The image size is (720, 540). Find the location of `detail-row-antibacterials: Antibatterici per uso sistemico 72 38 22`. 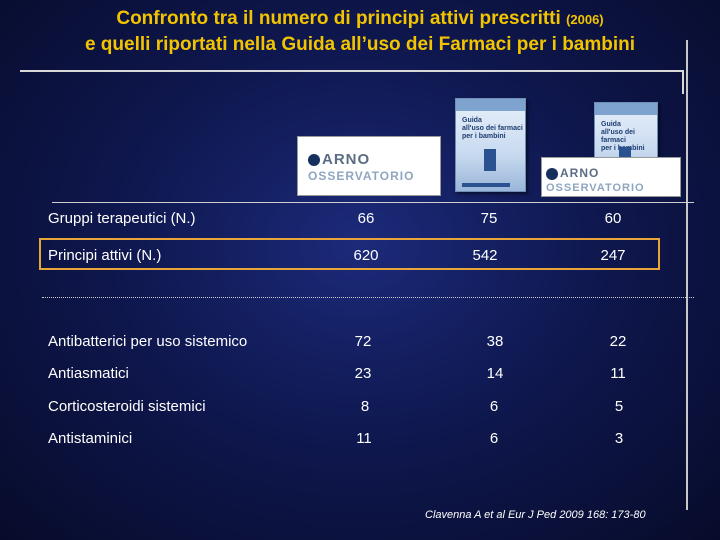

detail-row-antibacterials: Antibatterici per uso sistemico 72 38 22 is located at coordinates (360, 345).